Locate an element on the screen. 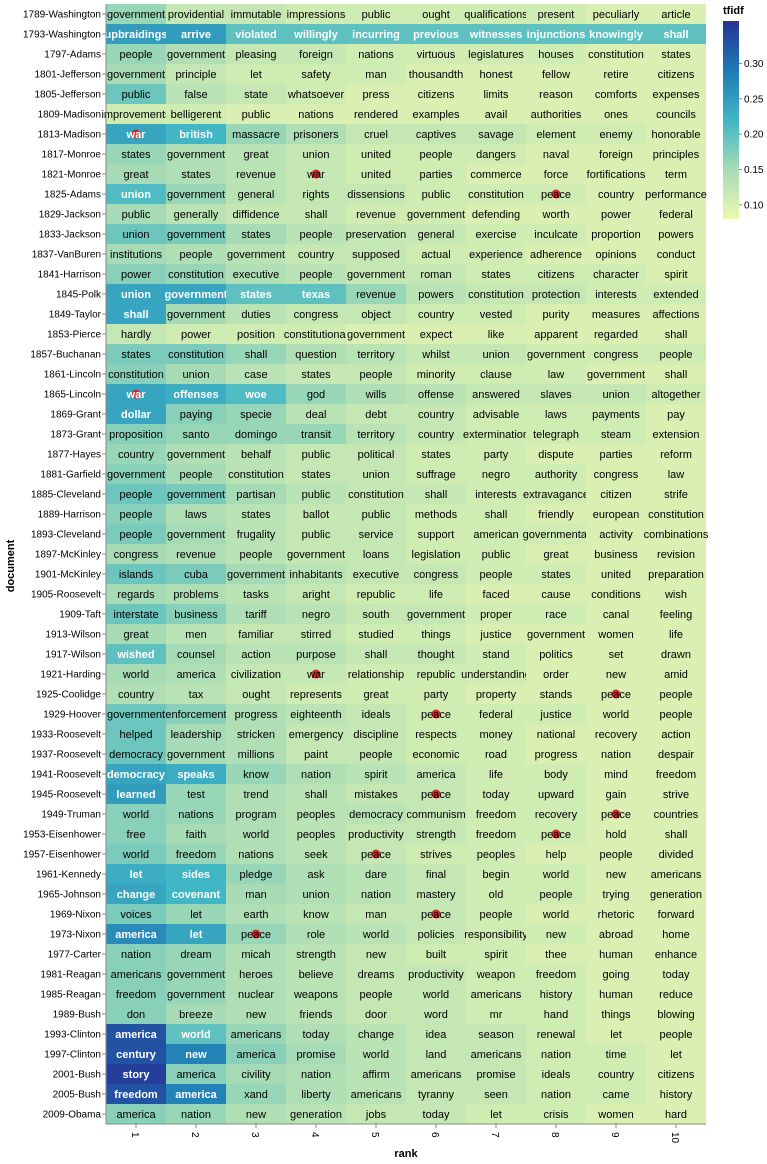 This screenshot has height=1164, width=767. cell-word-label: apparent is located at coordinates (555, 335).